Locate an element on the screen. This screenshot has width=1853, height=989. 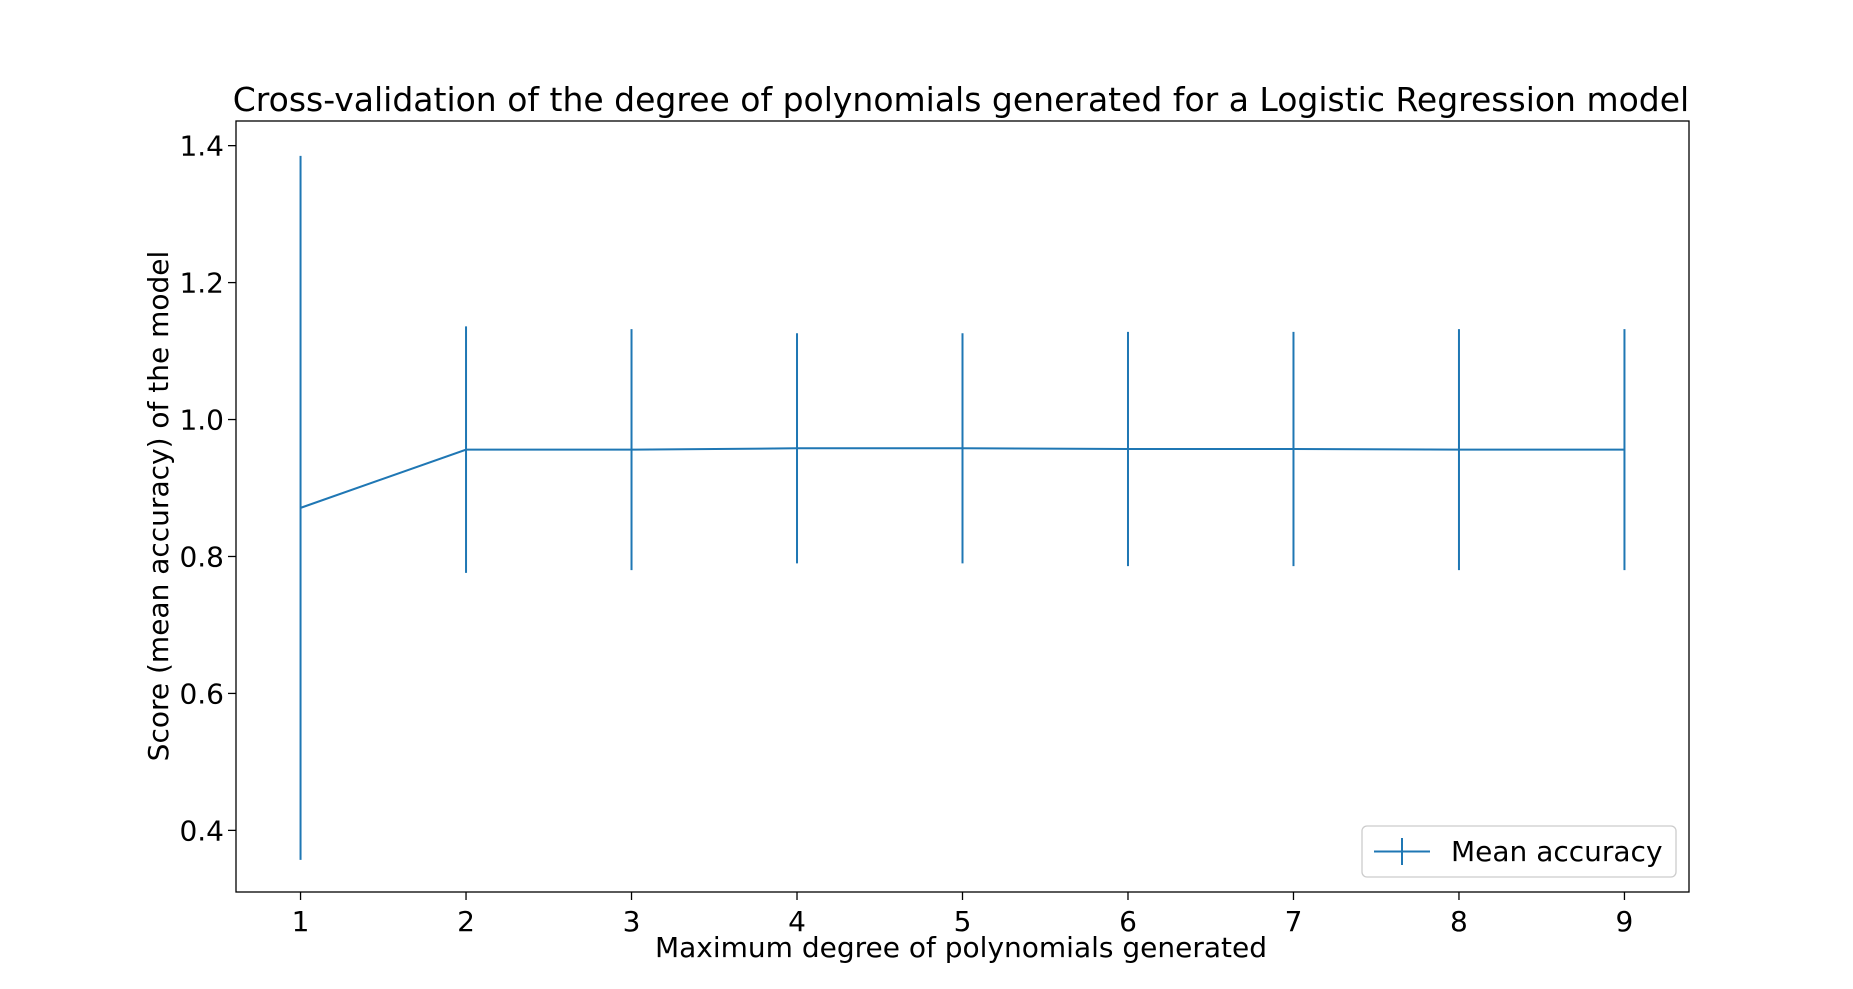
y-tick-label: 0.6 is located at coordinates (201, 693).